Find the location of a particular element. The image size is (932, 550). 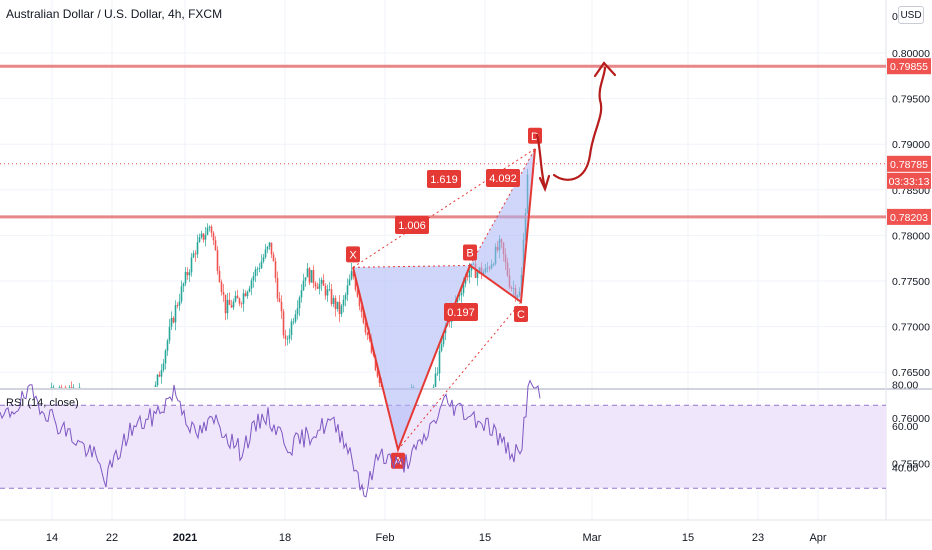

time-tick-label: 2021 is located at coordinates (185, 538).